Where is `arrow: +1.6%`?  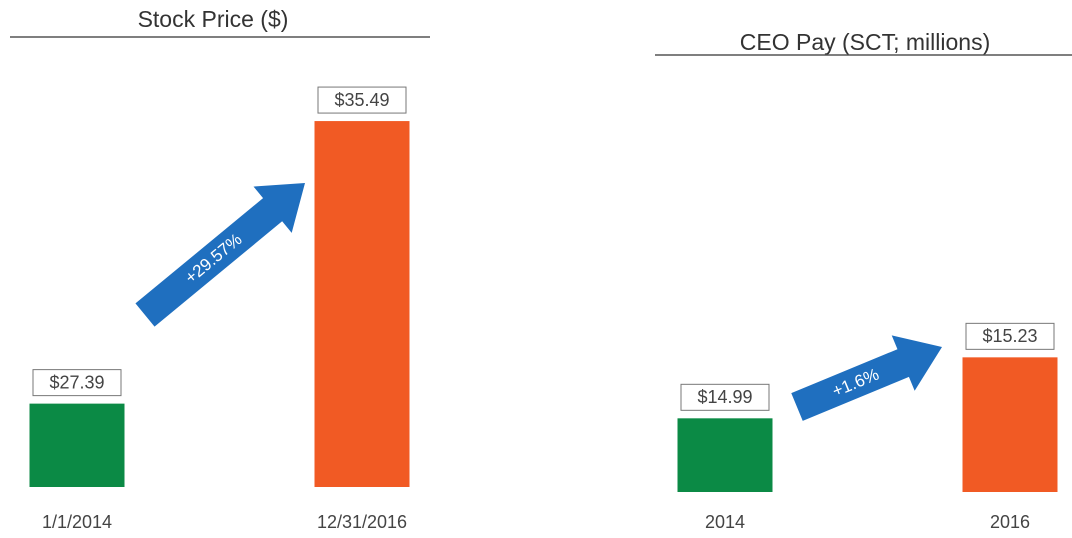 arrow: +1.6% is located at coordinates (867, 378).